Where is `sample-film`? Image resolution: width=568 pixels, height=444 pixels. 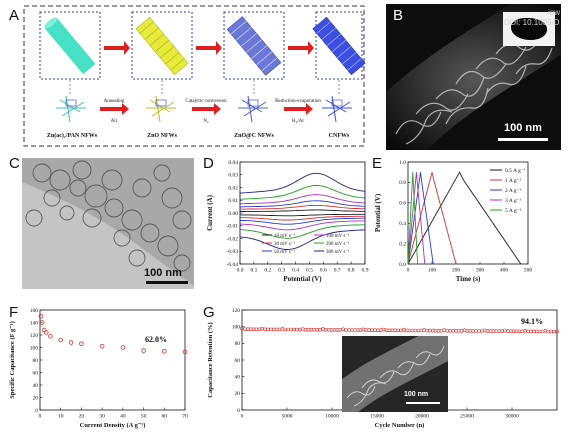 sample-film is located at coordinates (529, 29).